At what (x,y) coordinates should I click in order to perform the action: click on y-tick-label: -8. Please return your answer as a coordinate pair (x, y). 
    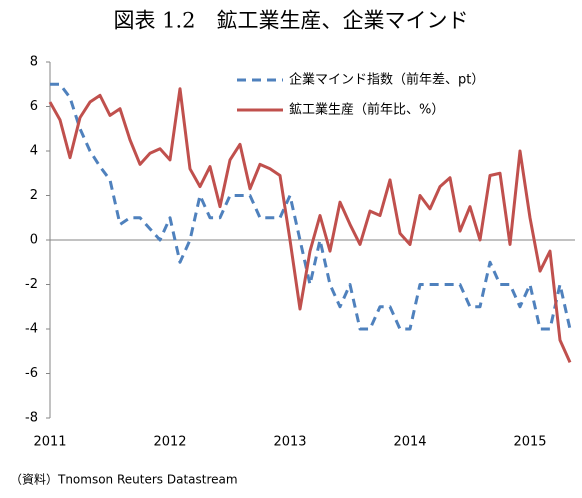
    Looking at the image, I should click on (31, 418).